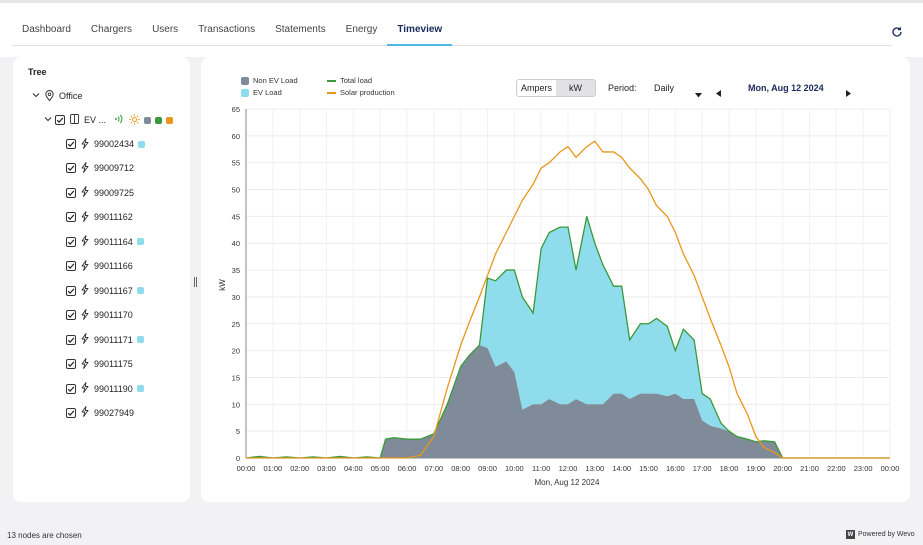 The image size is (923, 545). What do you see at coordinates (897, 32) in the screenshot?
I see `refresh-icon` at bounding box center [897, 32].